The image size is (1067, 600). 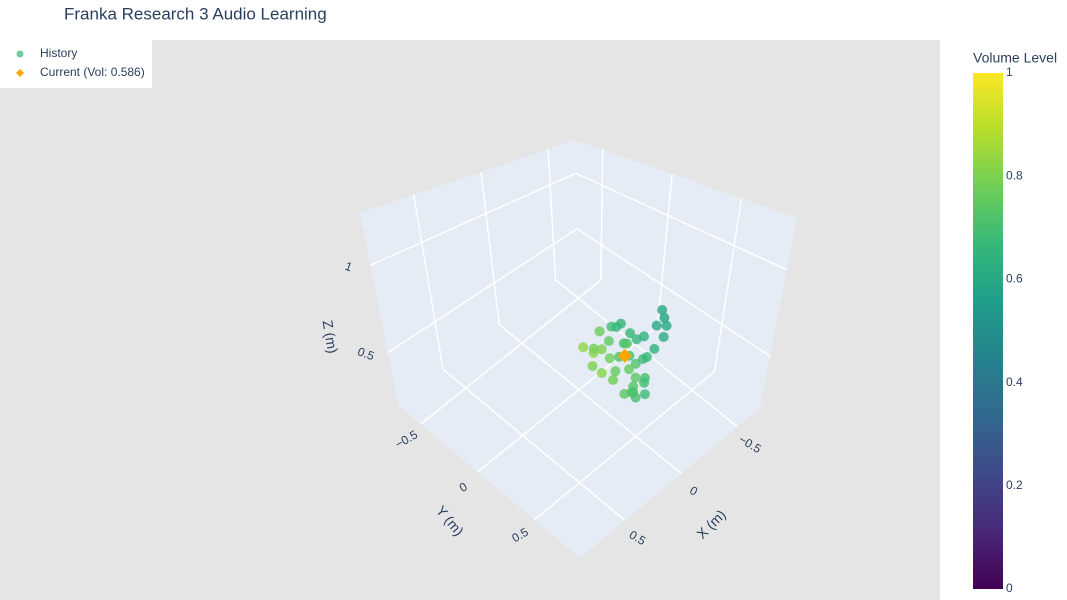 What do you see at coordinates (76, 64) in the screenshot?
I see `legend` at bounding box center [76, 64].